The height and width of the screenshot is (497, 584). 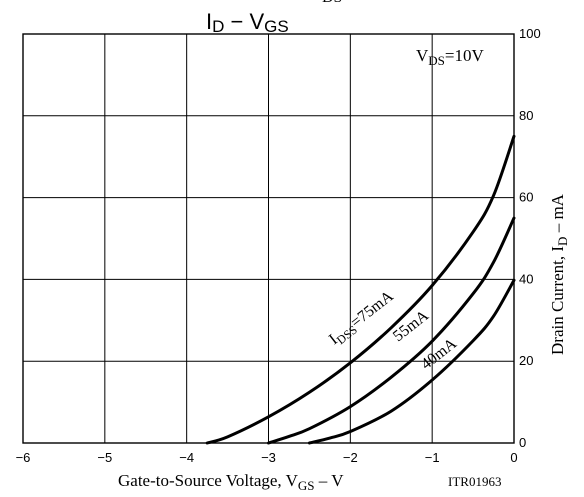 What do you see at coordinates (526, 197) in the screenshot?
I see `y-tick-label: 60` at bounding box center [526, 197].